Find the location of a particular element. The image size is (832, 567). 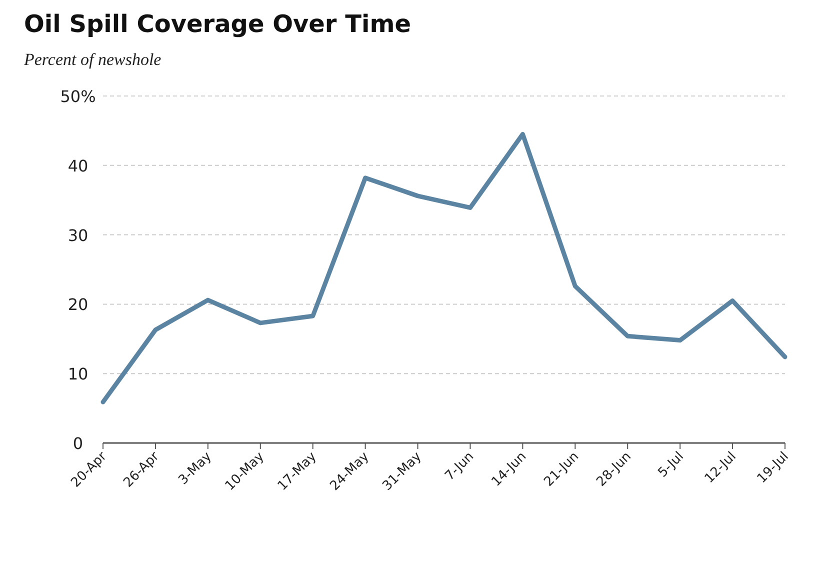

chart-title: Oil Spill Coverage Over Time is located at coordinates (217, 24).